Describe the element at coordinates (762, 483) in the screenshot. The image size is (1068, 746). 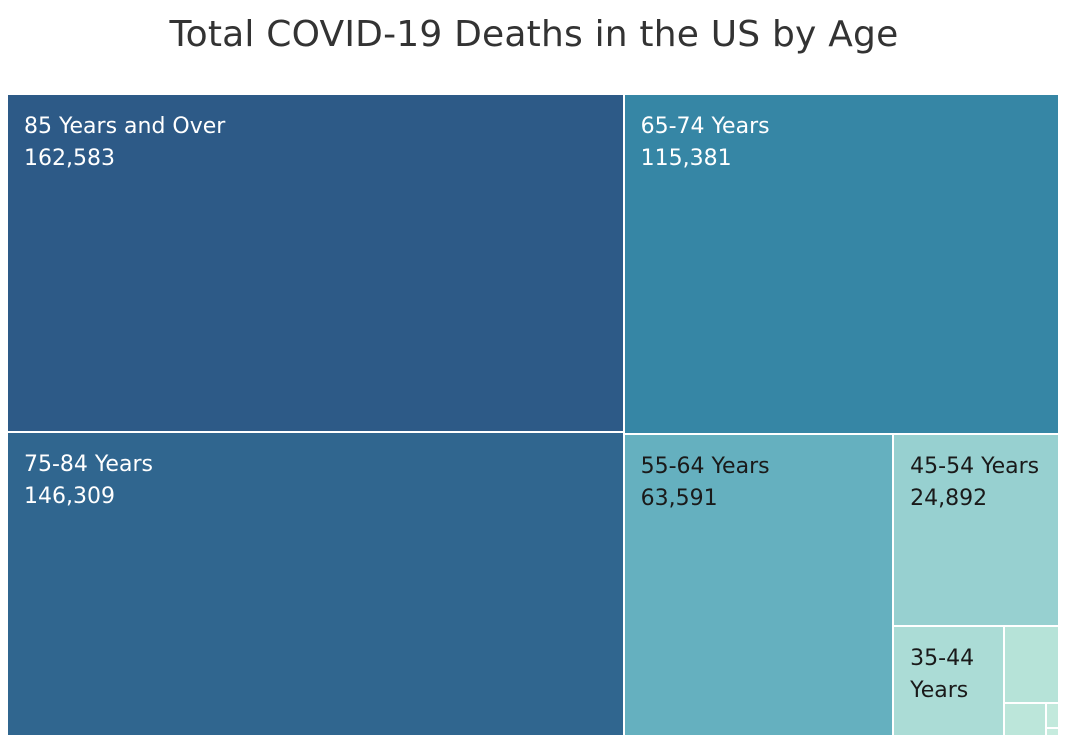
I see `treemap-tile-label: 55-64 Years 63,591` at that location.